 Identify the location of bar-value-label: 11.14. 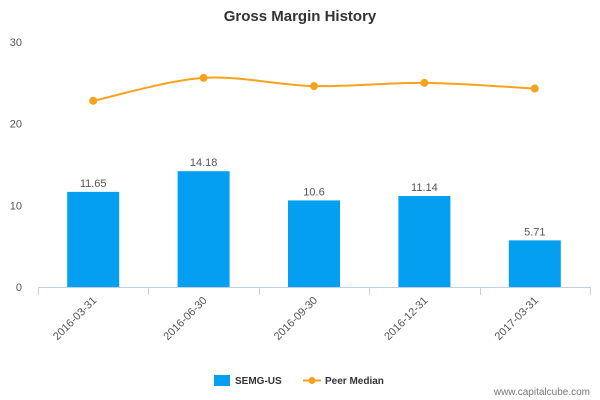
(424, 188).